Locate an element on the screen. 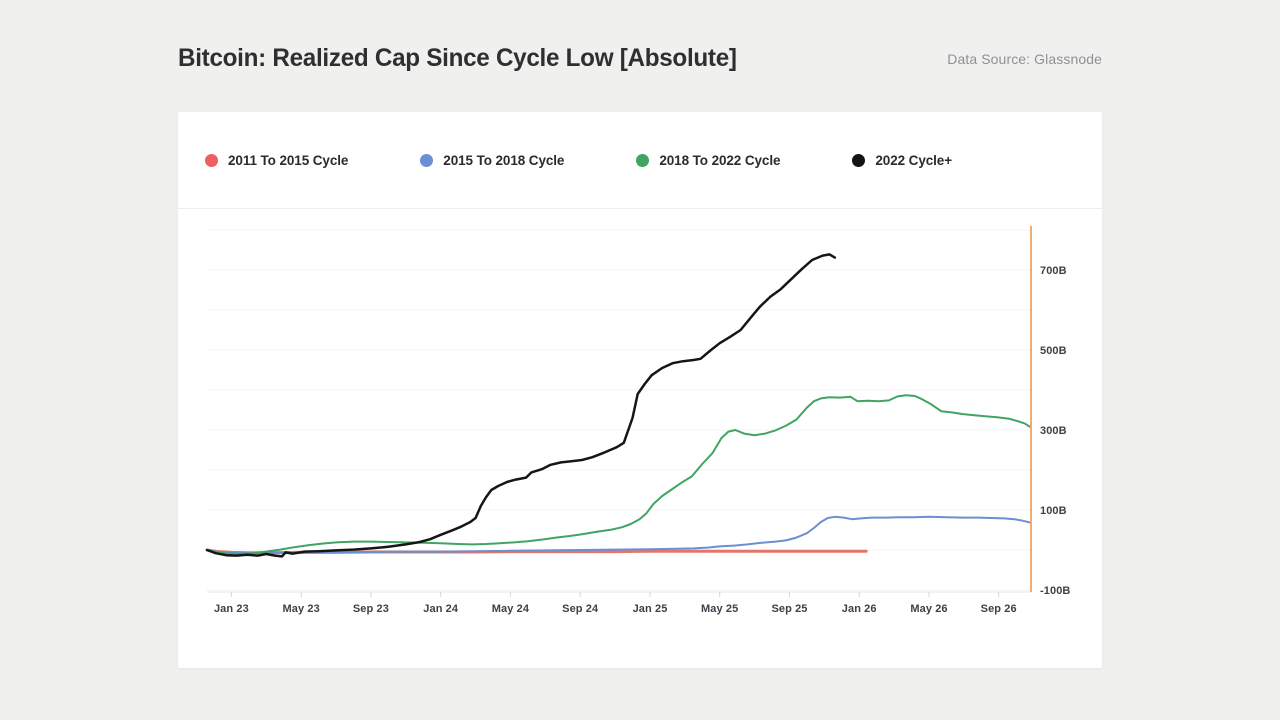 The height and width of the screenshot is (720, 1280). x-tick-label: Jan 23 is located at coordinates (231, 609).